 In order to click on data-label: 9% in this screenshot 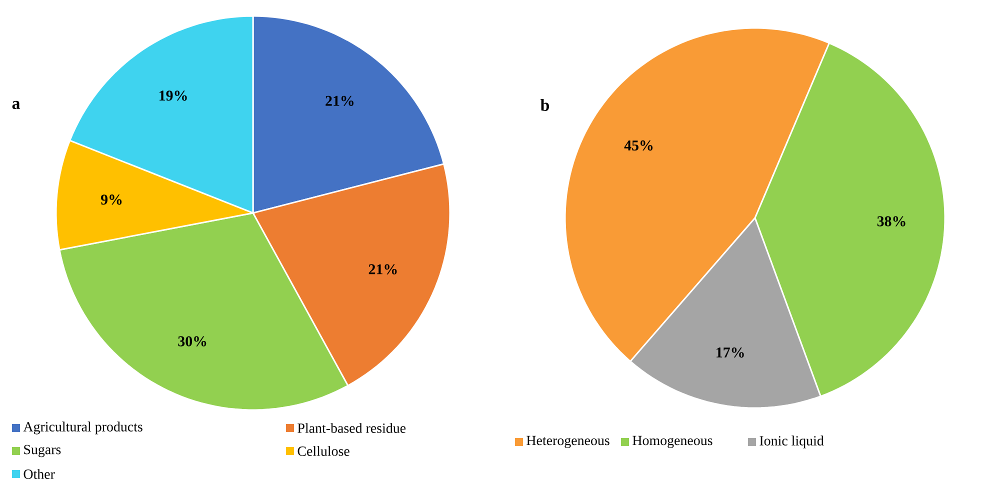, I will do `click(111, 199)`.